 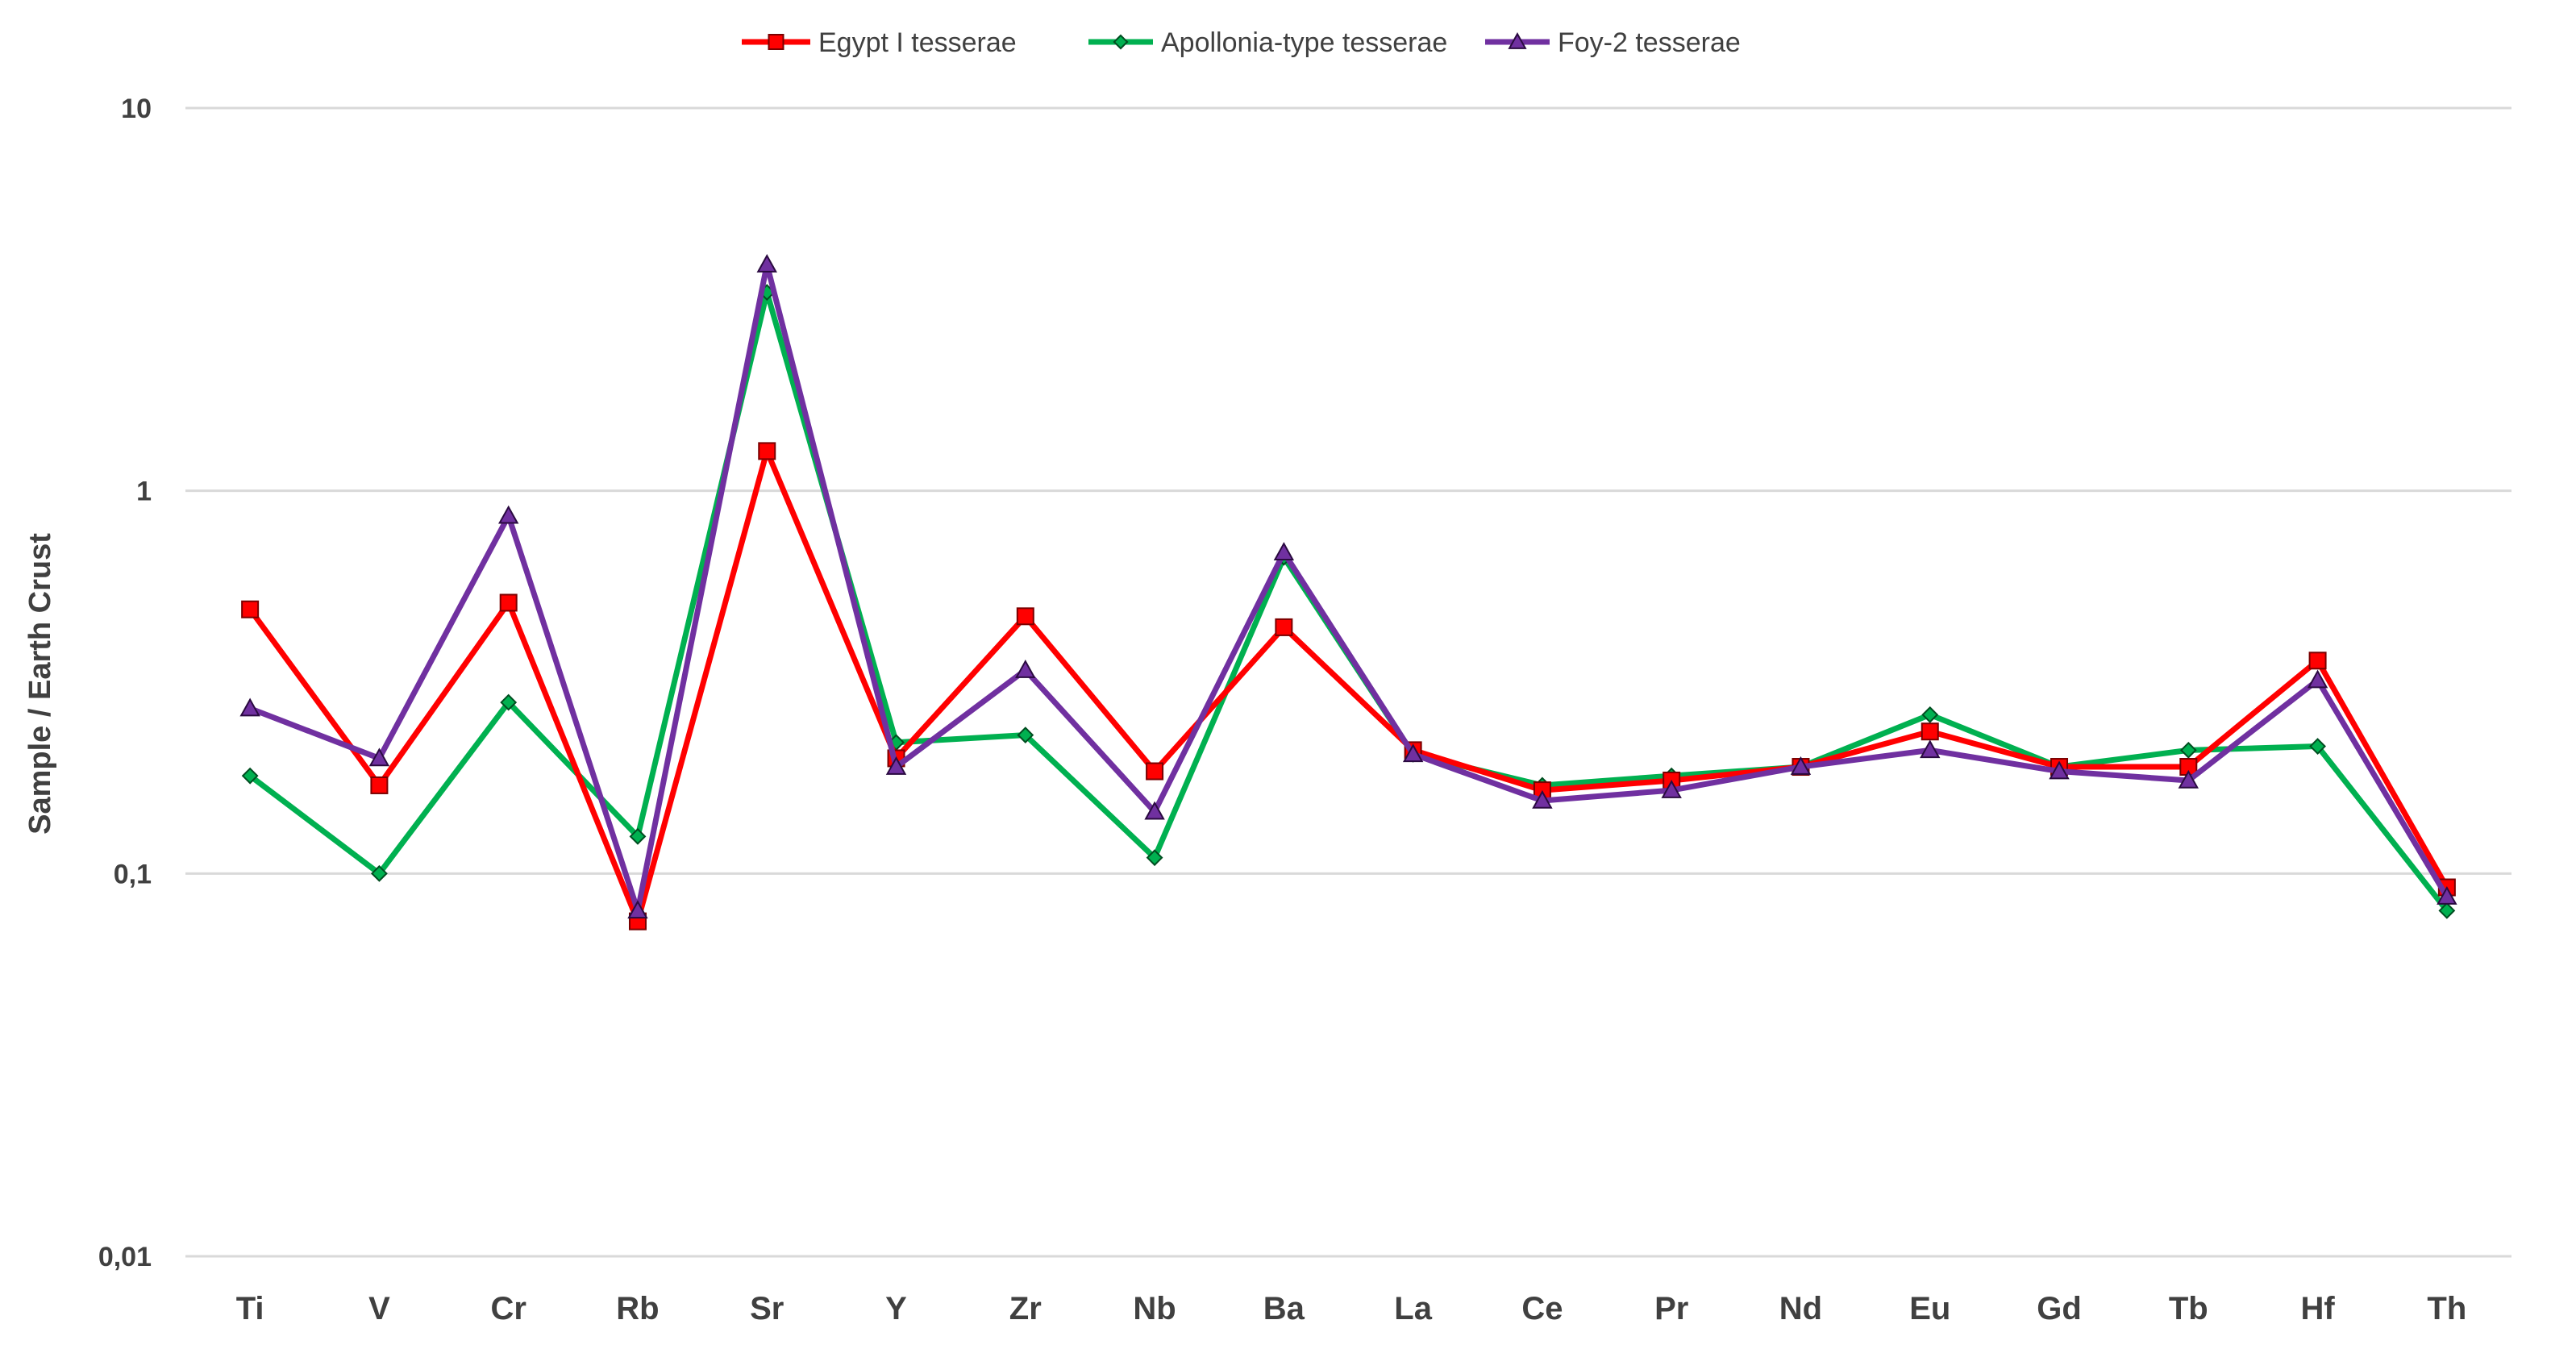 I want to click on x-tick-label: Th, so click(x=2446, y=1309).